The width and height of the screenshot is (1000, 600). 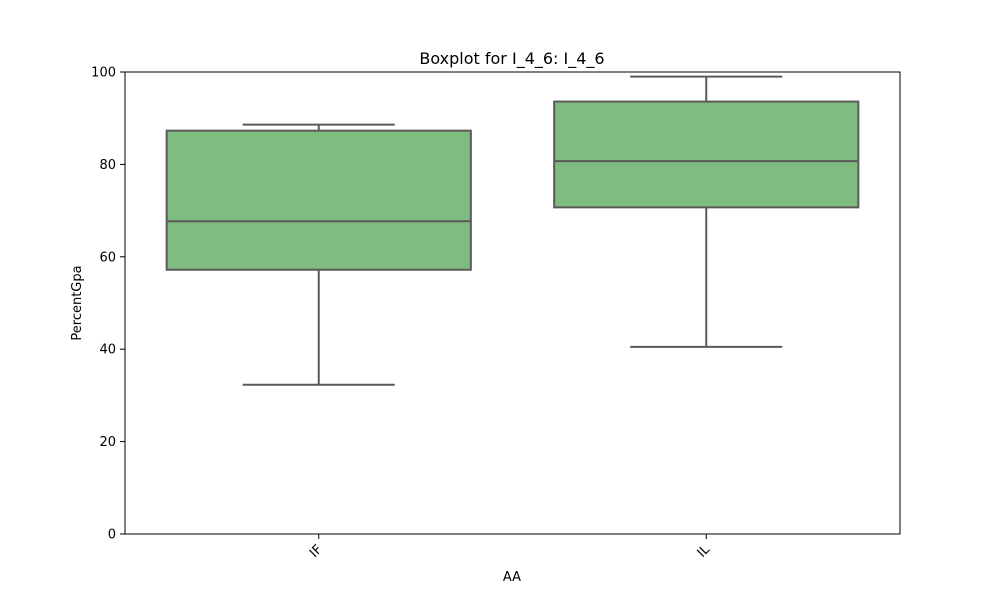 I want to click on x-tick-label: IF, so click(x=316, y=551).